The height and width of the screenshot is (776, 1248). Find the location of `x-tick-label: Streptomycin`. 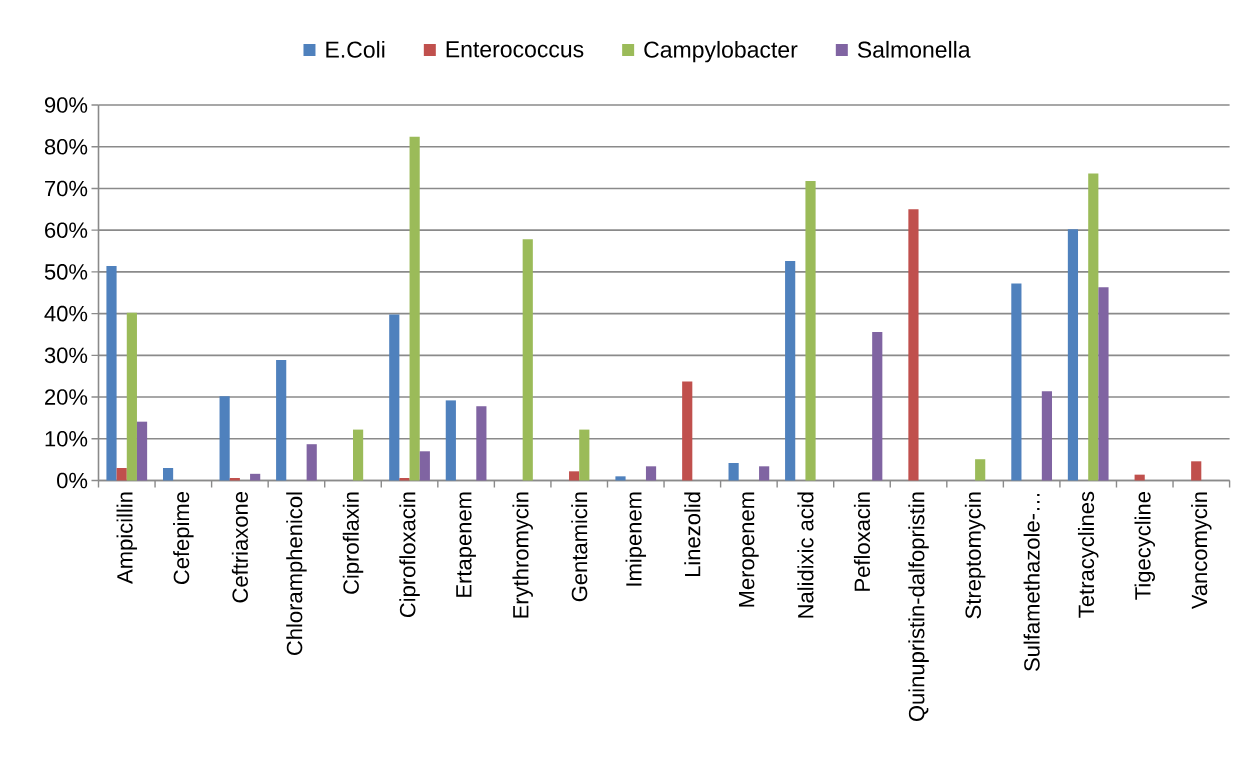

x-tick-label: Streptomycin is located at coordinates (975, 555).